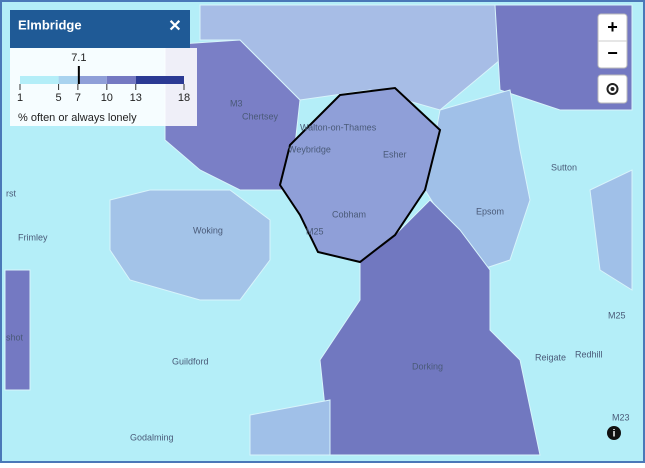 This screenshot has height=468, width=645. I want to click on legend-tick-label: 13, so click(136, 98).